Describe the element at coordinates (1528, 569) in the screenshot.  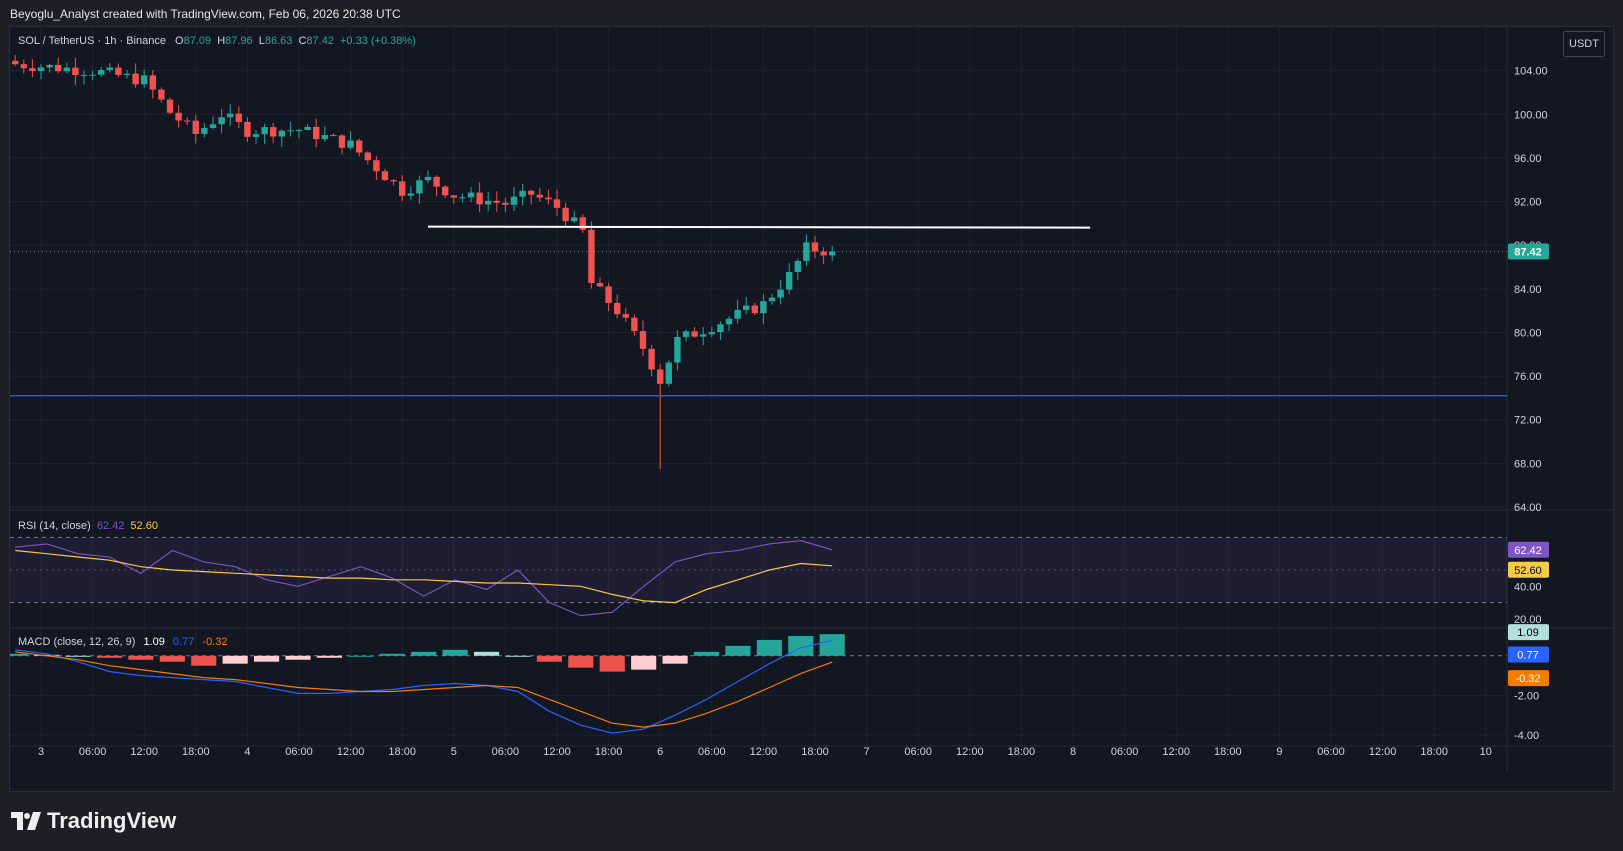
I see `rsi-ma-value-badge` at that location.